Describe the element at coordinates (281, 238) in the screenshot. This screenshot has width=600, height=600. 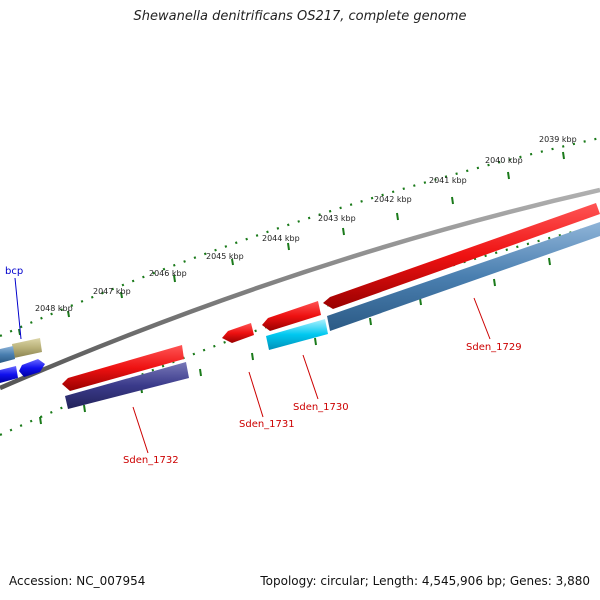
I see `scale-label: 2044 kbp` at that location.